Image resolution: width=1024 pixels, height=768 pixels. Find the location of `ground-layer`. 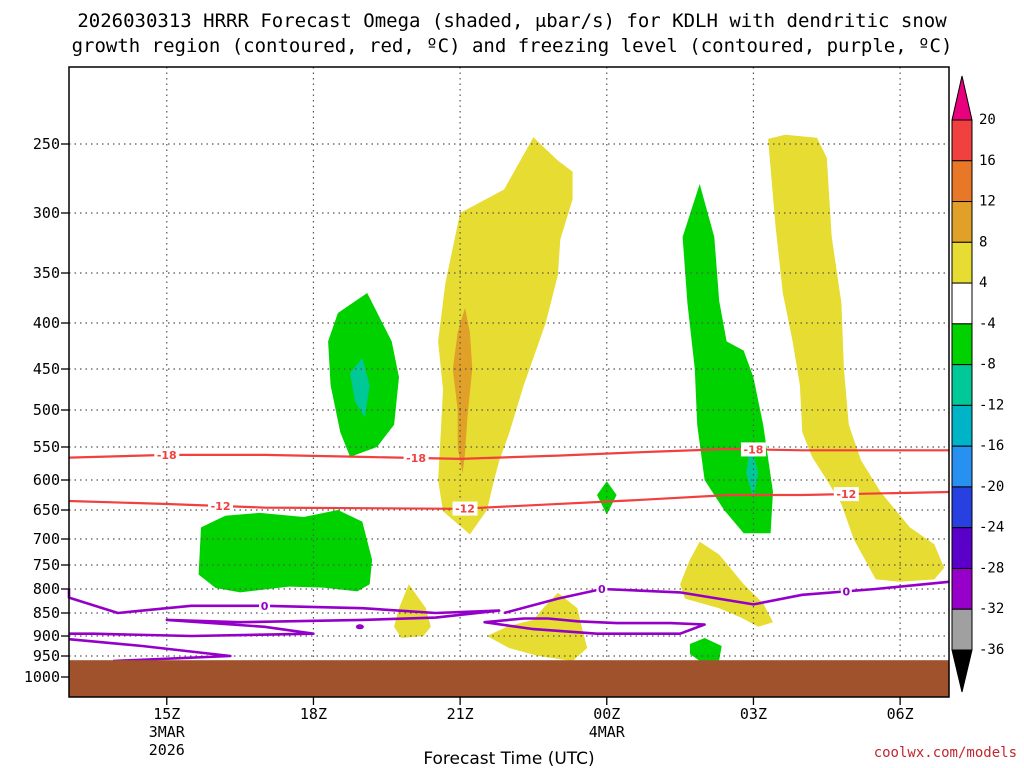

ground-layer is located at coordinates (509, 678).